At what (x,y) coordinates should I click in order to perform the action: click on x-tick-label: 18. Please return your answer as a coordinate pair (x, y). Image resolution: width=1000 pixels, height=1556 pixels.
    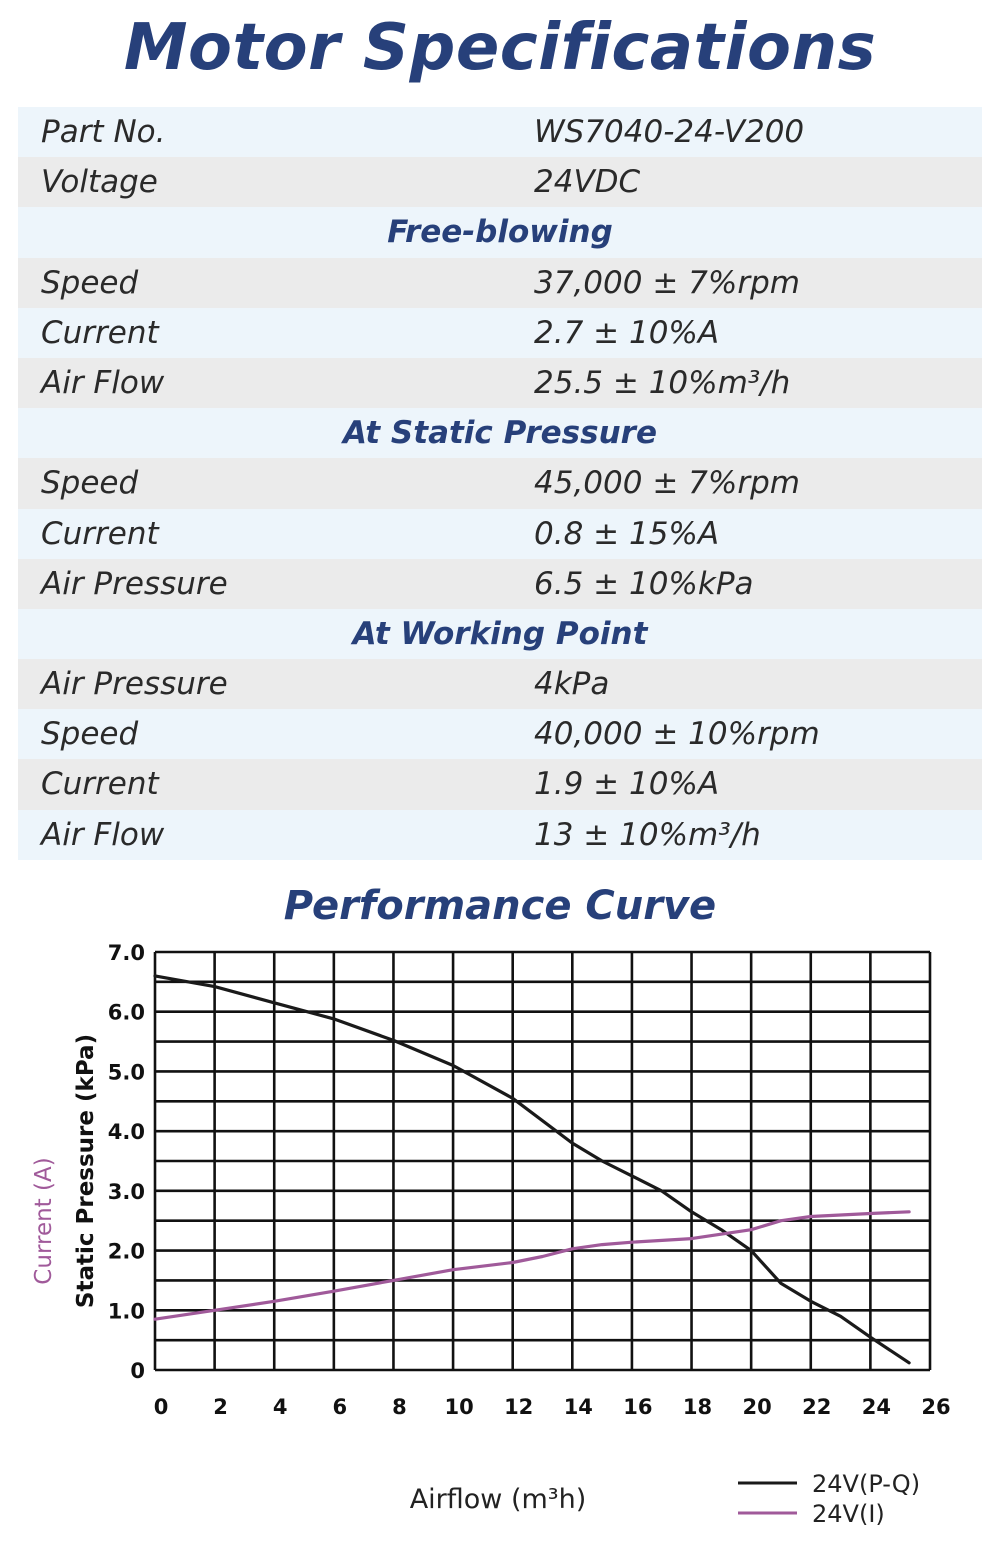
    Looking at the image, I should click on (697, 1407).